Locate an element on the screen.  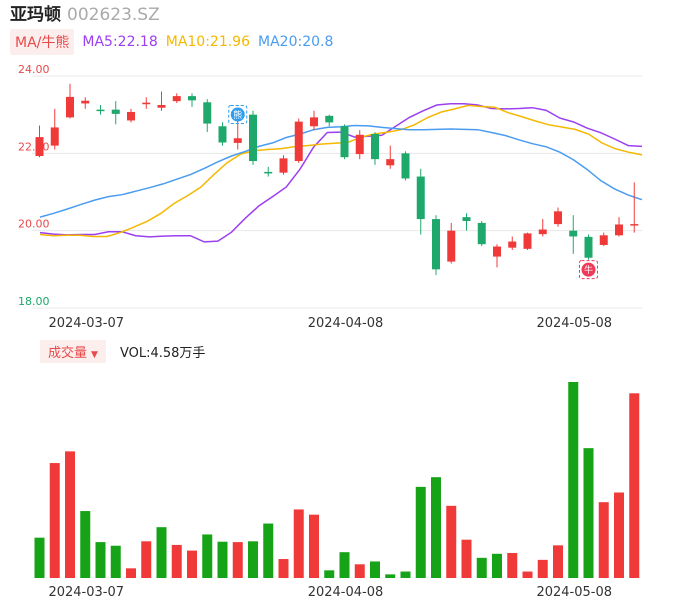
volume-legend: 成交量 ▼ VOL:4.58万手 is located at coordinates (123, 351).